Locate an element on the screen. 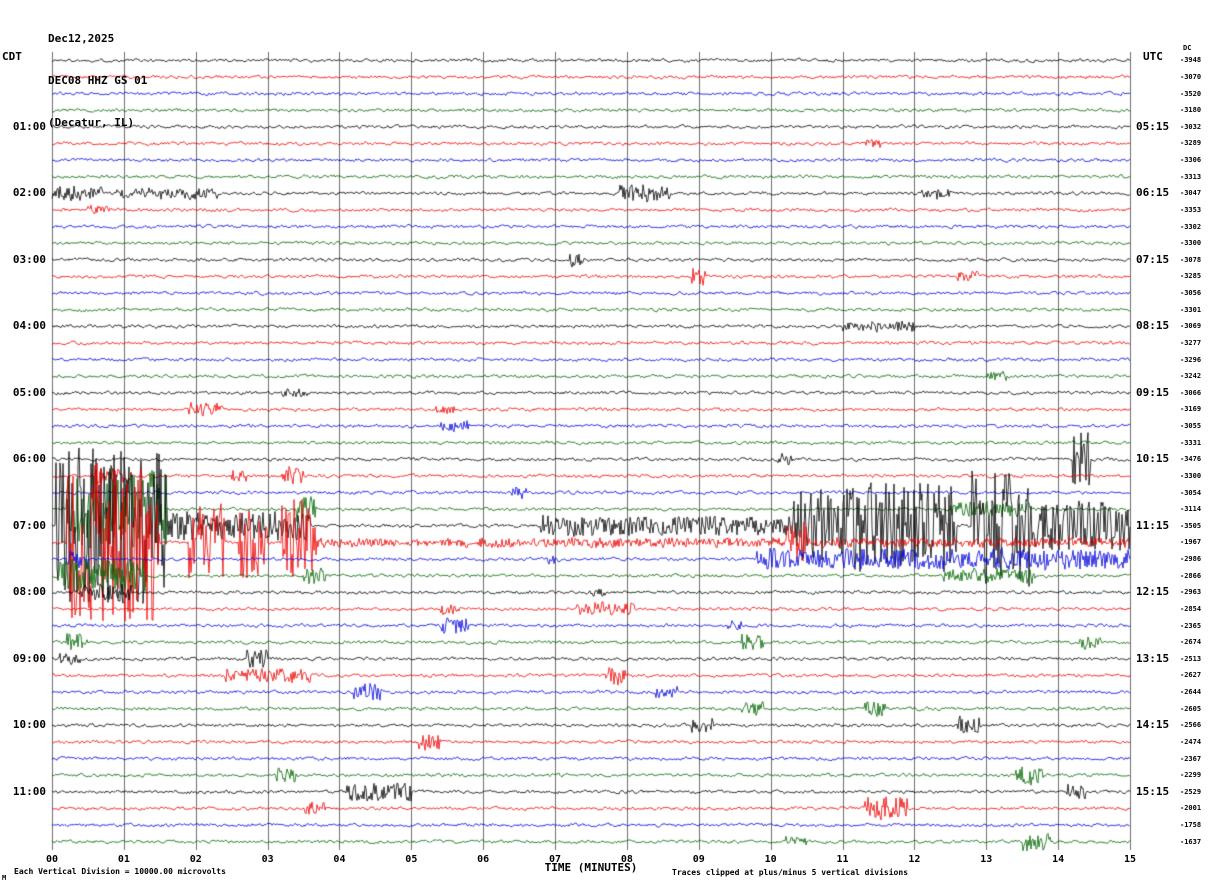 The width and height of the screenshot is (1210, 886). x-tick-label: 10 is located at coordinates (770, 859).